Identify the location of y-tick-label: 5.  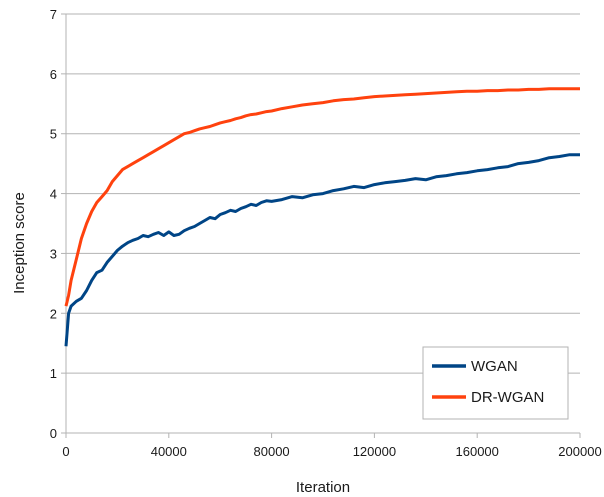
(53, 134).